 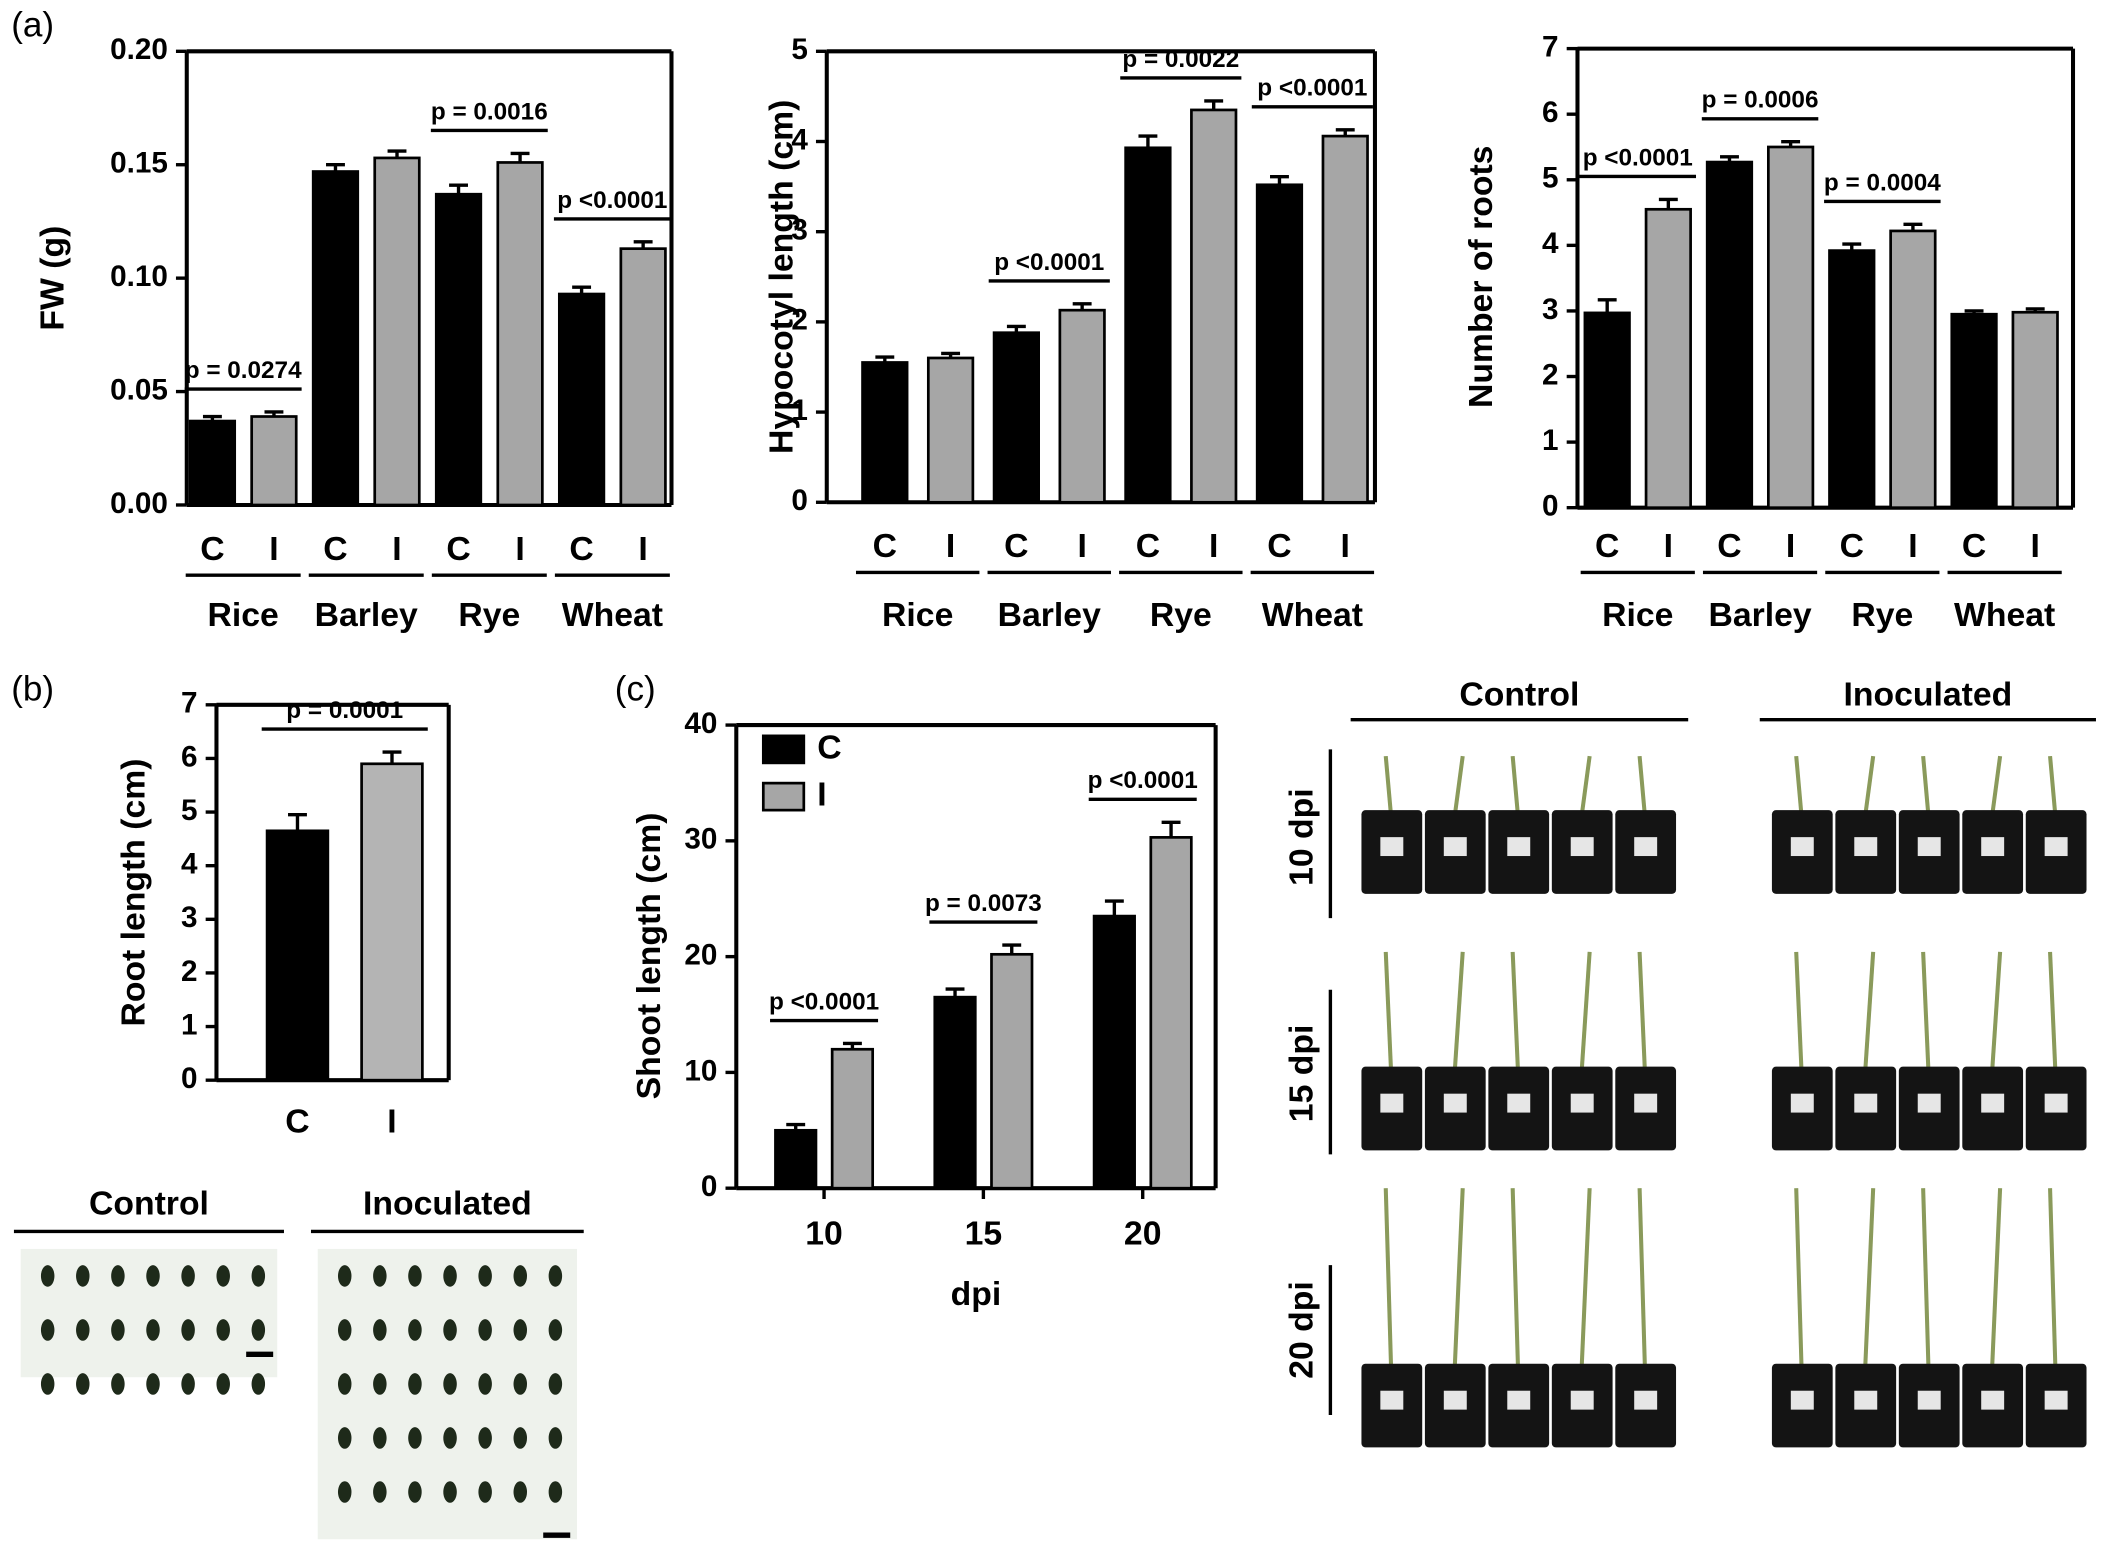 What do you see at coordinates (649, 956) in the screenshot?
I see `y-axis-label: Shoot length (cm)` at bounding box center [649, 956].